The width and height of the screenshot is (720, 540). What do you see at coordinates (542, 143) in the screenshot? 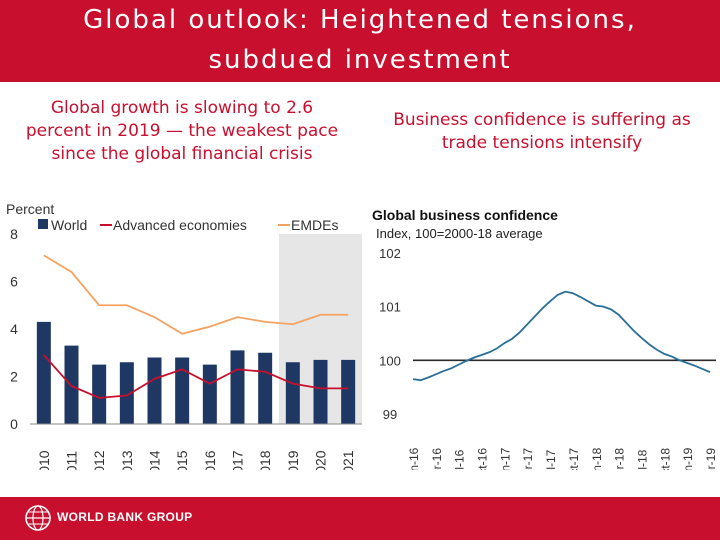
I see `right-subtitle-line: trade tensions intensify` at bounding box center [542, 143].